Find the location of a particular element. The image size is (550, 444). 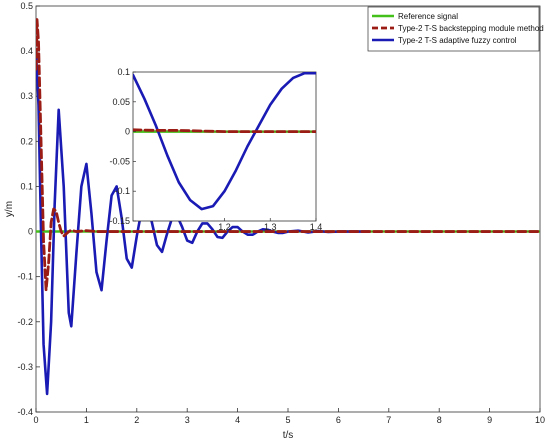

x-tick-label: 10 is located at coordinates (540, 420).